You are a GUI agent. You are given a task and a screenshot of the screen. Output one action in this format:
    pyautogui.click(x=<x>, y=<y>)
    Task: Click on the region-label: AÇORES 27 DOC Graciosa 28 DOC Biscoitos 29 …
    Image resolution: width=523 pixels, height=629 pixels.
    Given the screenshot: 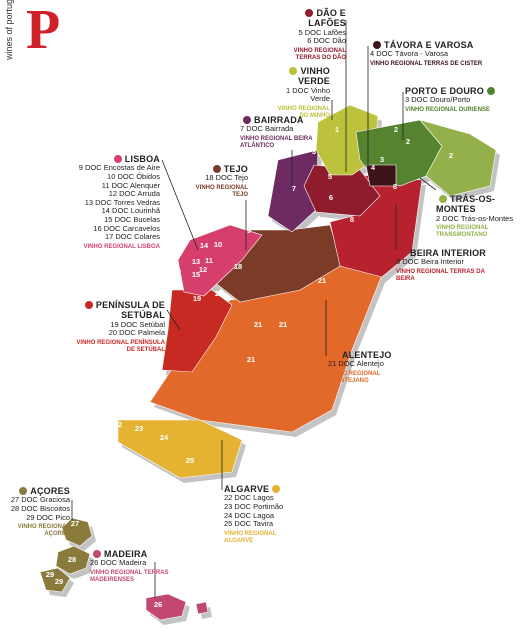 What is the action you would take?
    pyautogui.click(x=35, y=512)
    